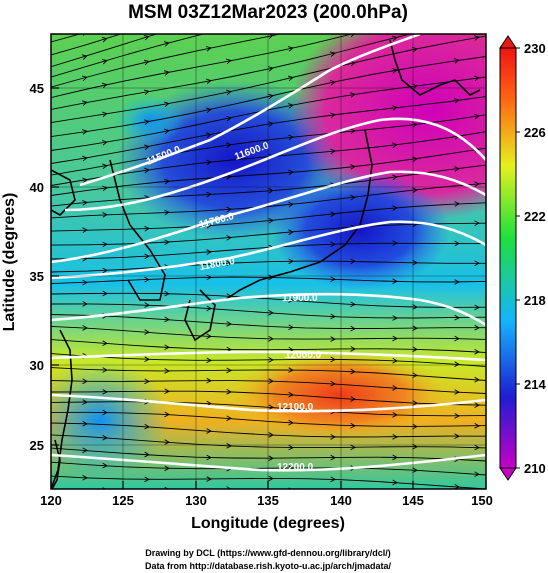 Image resolution: width=548 pixels, height=573 pixels. I want to click on y-tick-label: 35, so click(37, 276).